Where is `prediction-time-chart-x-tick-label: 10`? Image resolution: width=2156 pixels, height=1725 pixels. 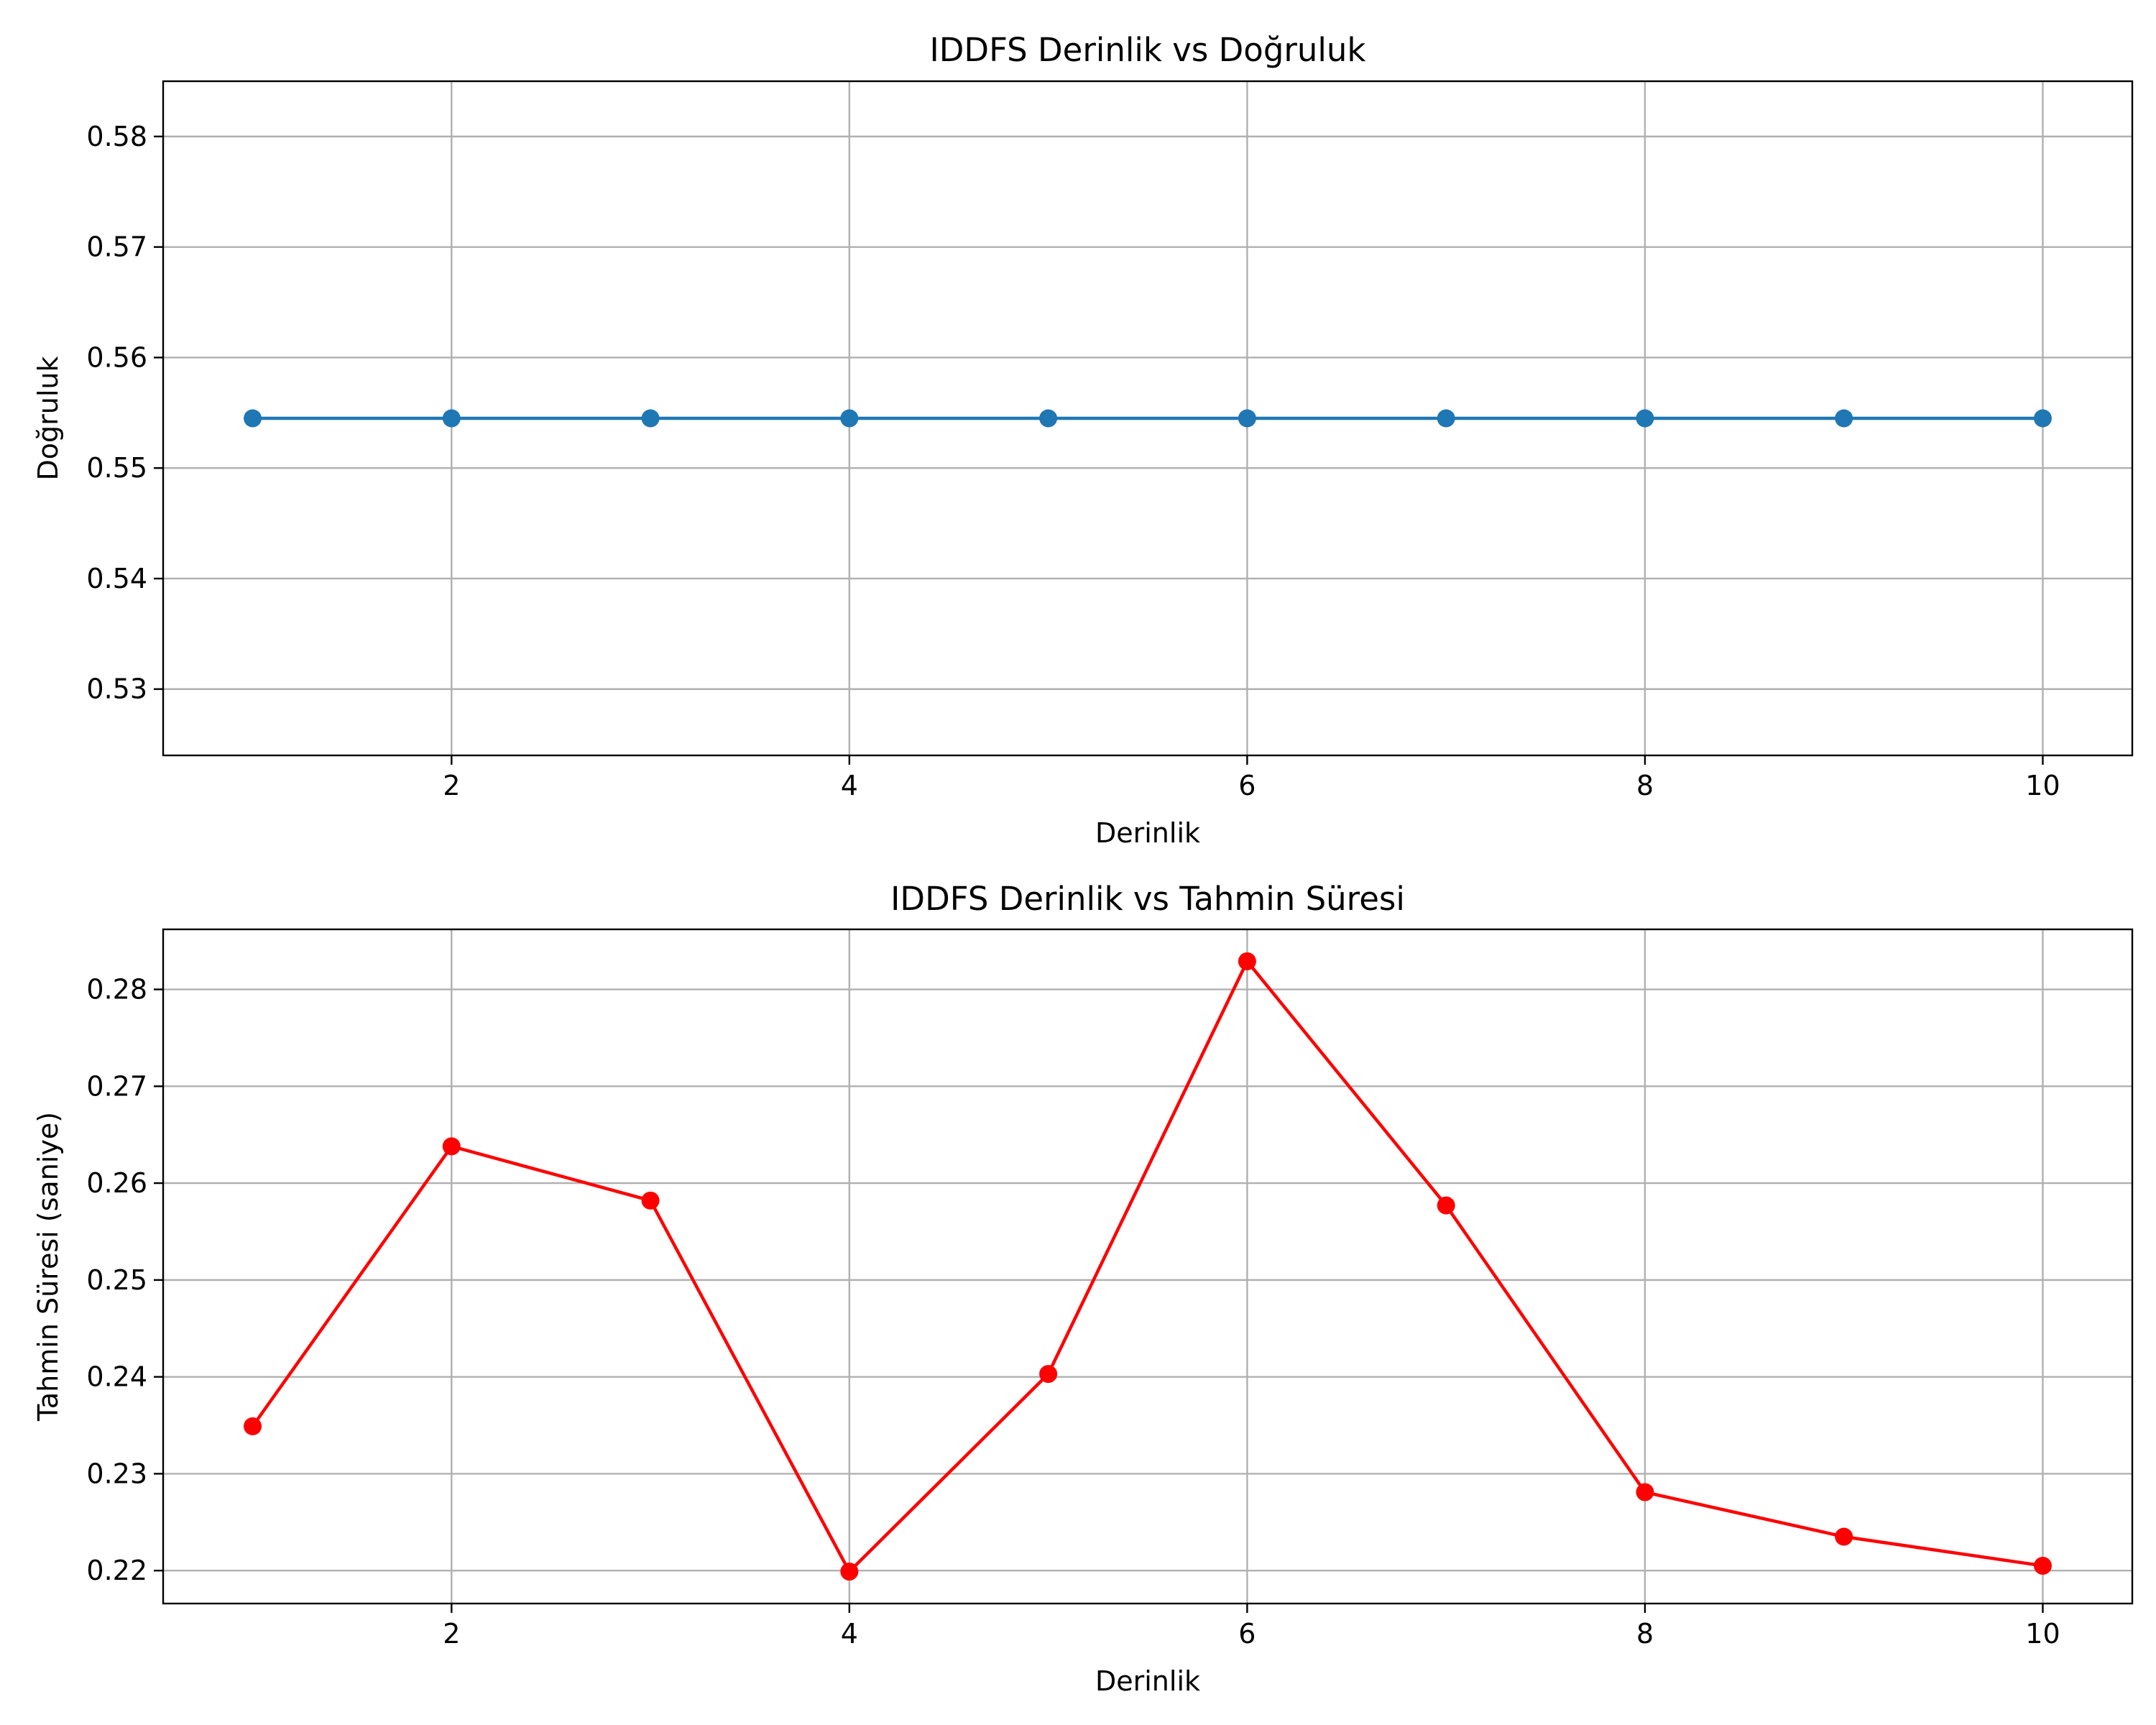 prediction-time-chart-x-tick-label: 10 is located at coordinates (2043, 1634).